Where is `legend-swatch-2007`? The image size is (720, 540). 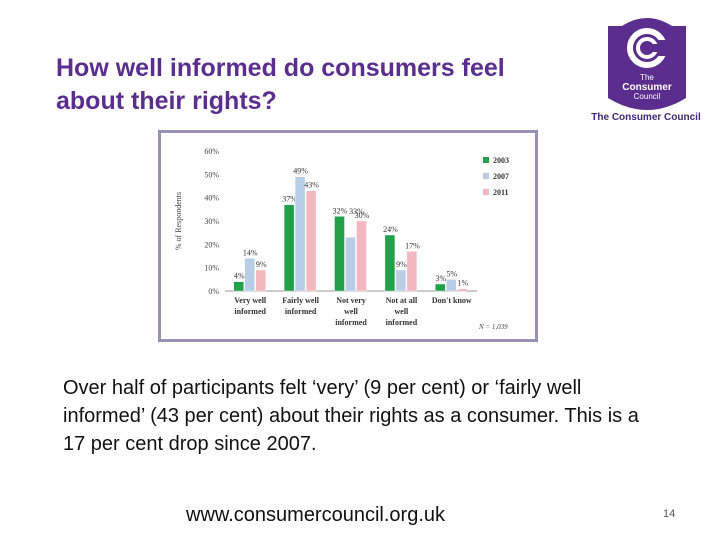
legend-swatch-2007 is located at coordinates (486, 176).